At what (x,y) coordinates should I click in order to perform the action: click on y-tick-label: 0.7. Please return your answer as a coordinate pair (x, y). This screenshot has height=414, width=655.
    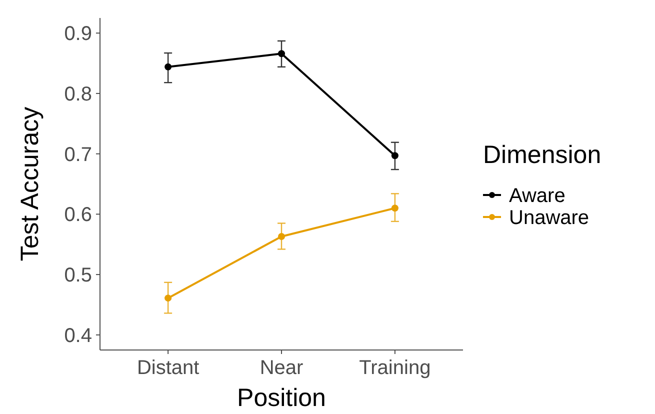
    Looking at the image, I should click on (78, 155).